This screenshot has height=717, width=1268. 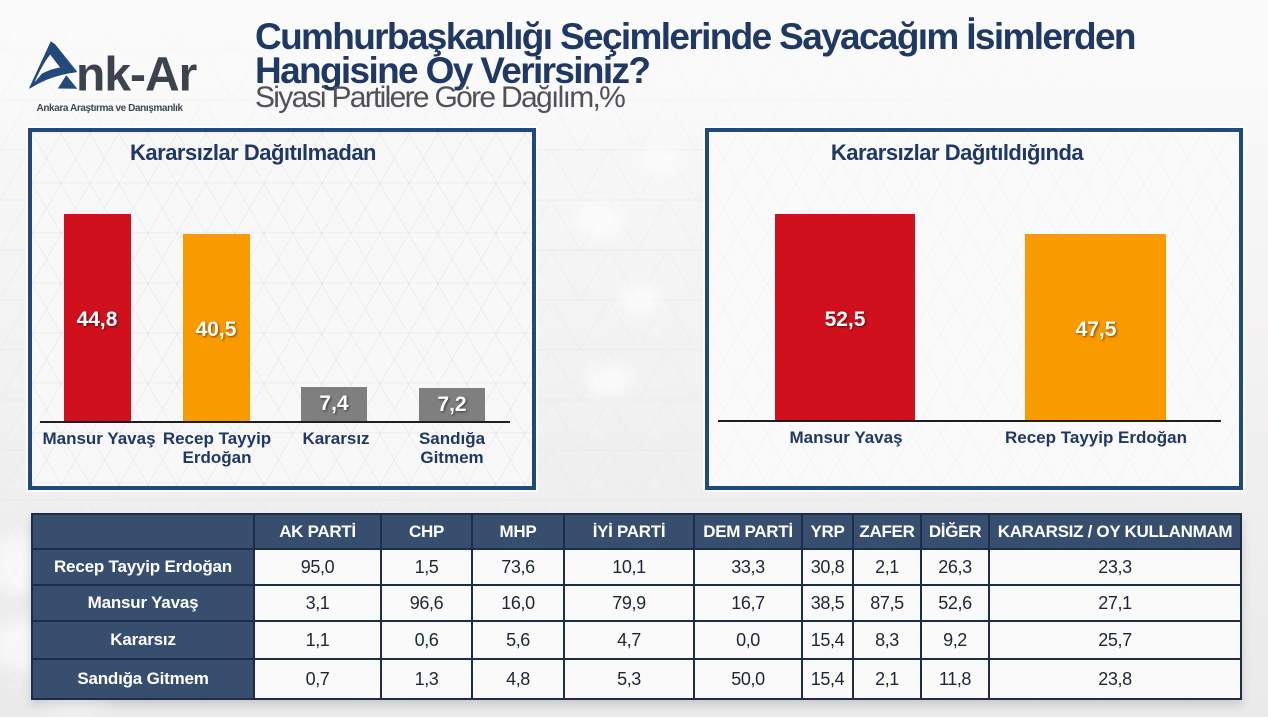 What do you see at coordinates (136, 75) in the screenshot?
I see `svg-text: nk-Ar` at bounding box center [136, 75].